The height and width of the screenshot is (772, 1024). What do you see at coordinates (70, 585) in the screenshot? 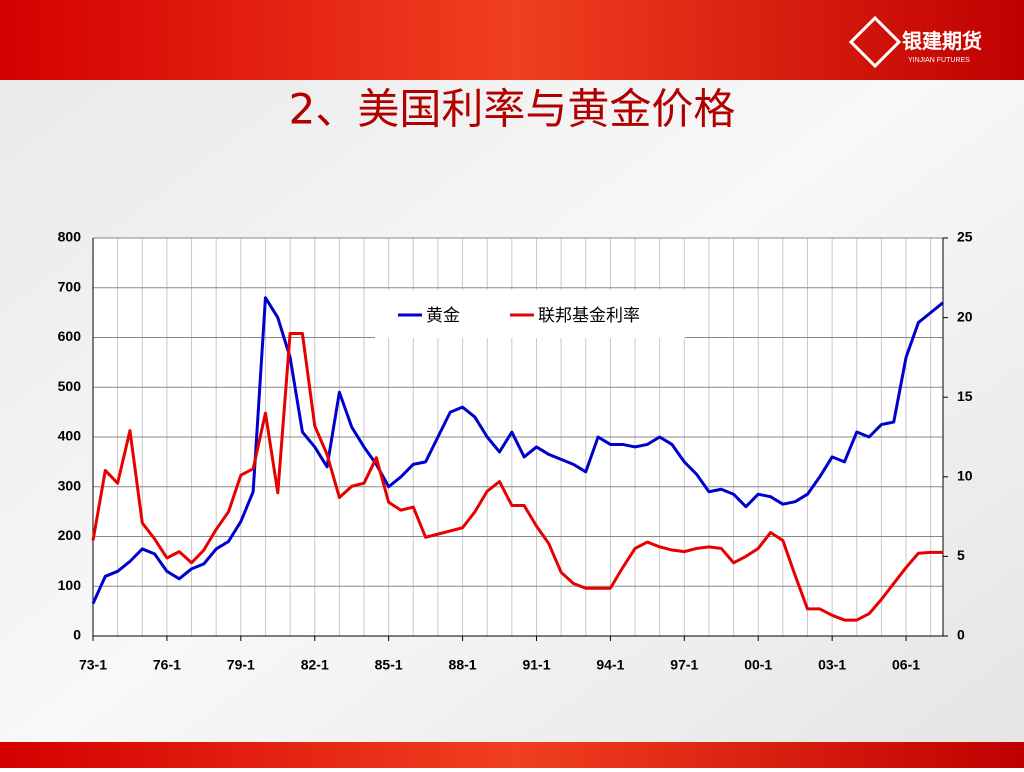
I see `y-tick-label: 100` at bounding box center [70, 585].